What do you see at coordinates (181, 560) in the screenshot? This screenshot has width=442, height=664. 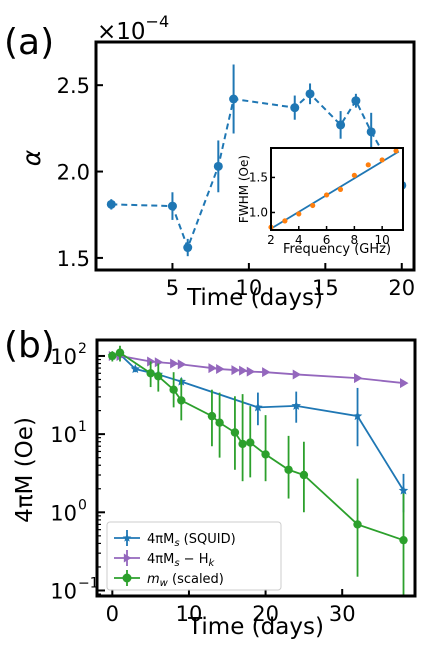 I see `legend-label: 4πMs − Hk` at bounding box center [181, 560].